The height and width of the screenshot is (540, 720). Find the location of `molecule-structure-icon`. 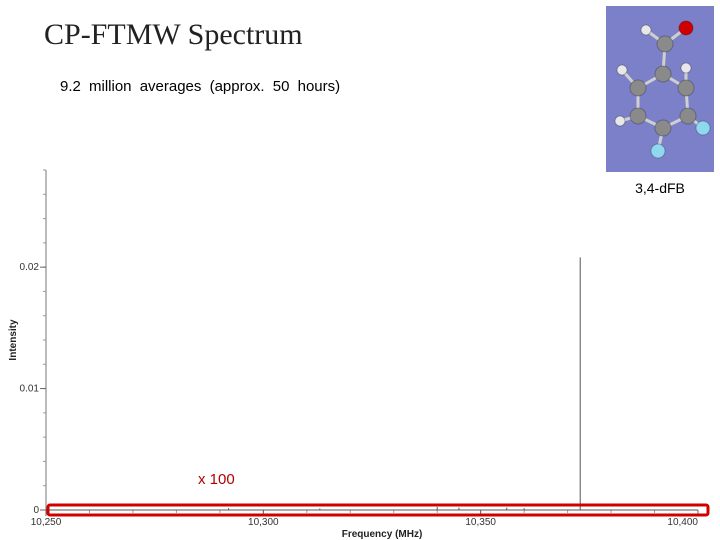

molecule-structure-icon is located at coordinates (662, 89).